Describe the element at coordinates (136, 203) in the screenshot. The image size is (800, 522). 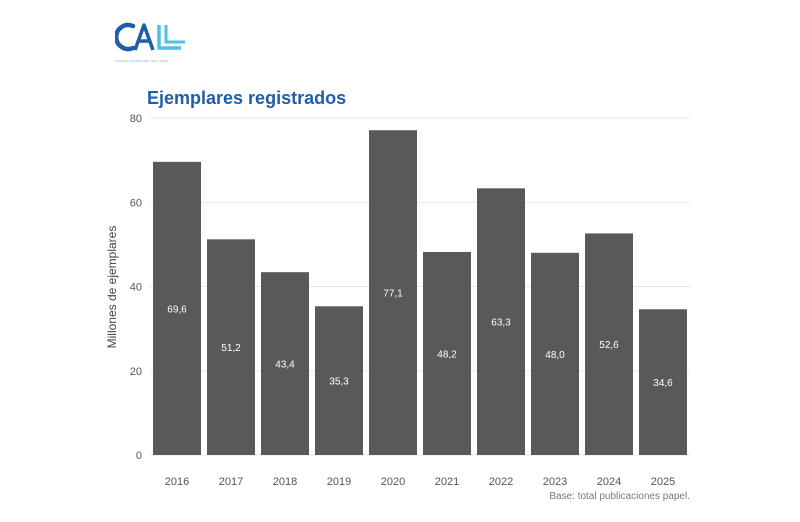
I see `y-tick-label: 60` at that location.